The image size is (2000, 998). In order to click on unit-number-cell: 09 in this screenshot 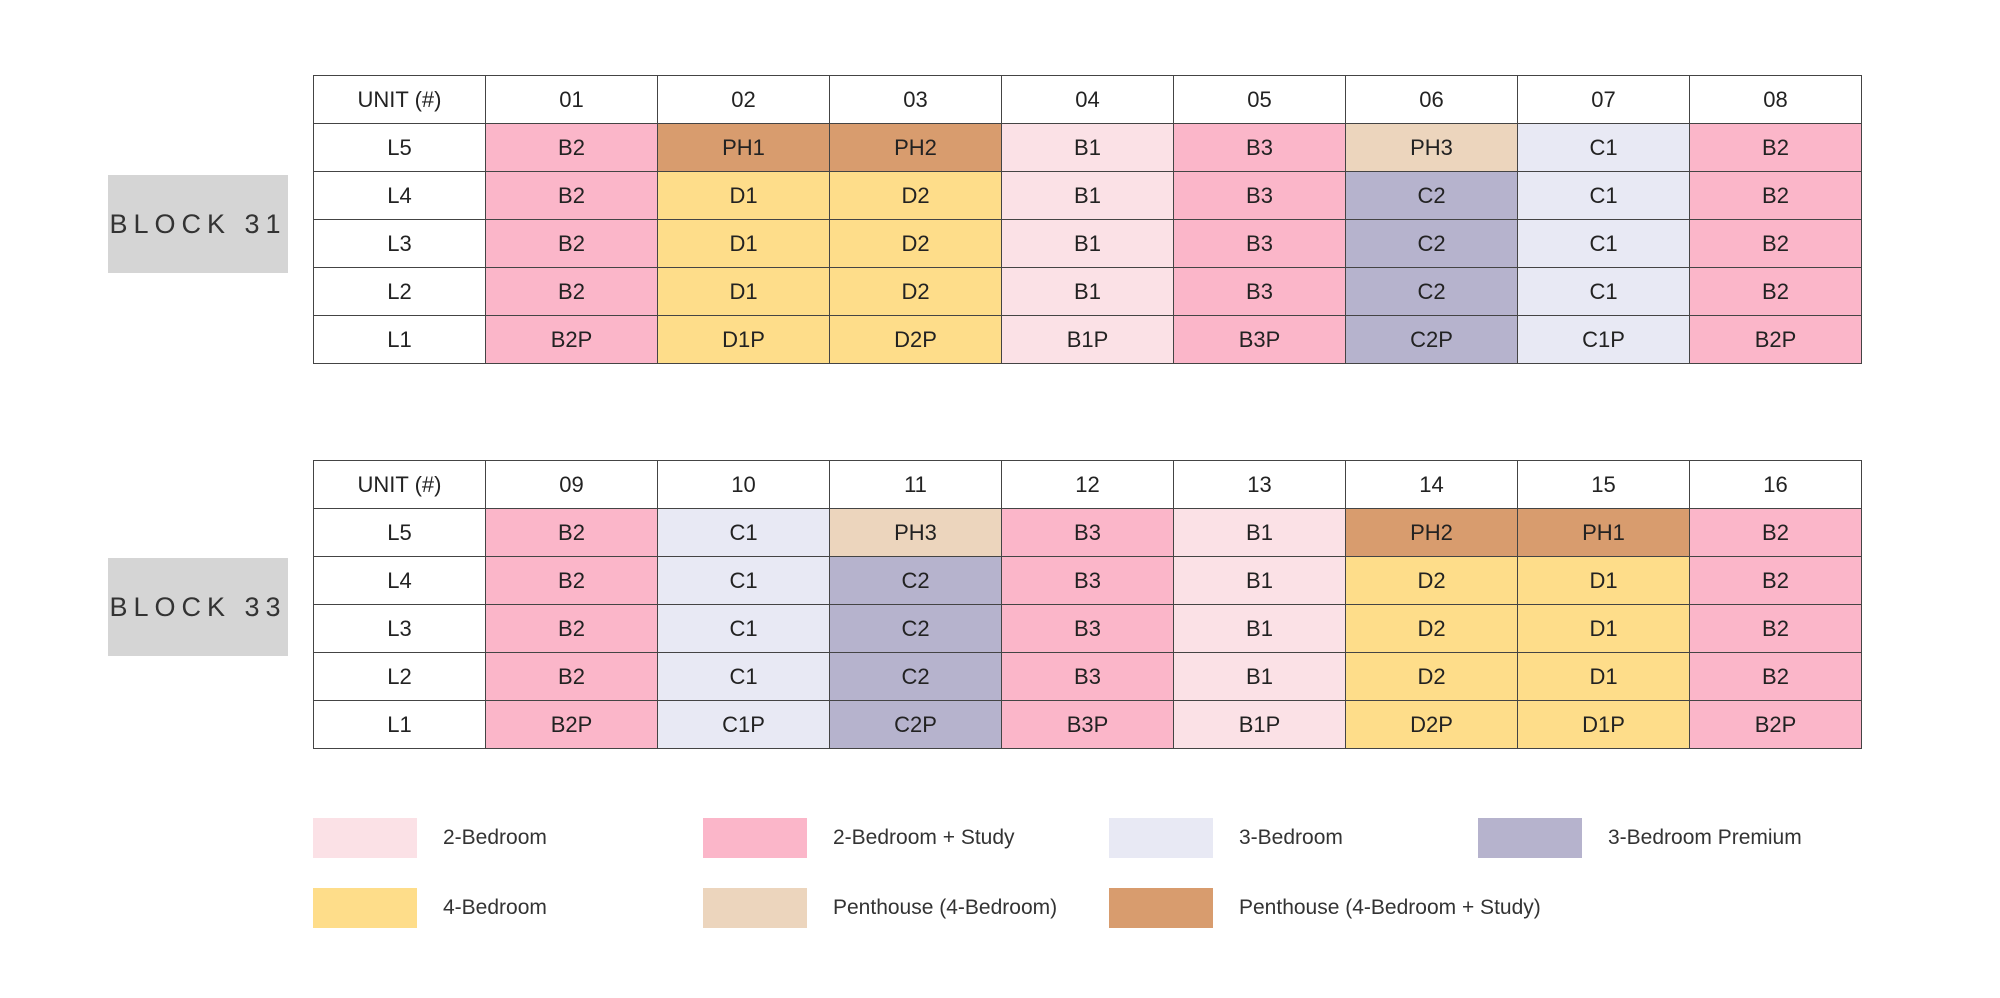, I will do `click(571, 484)`.